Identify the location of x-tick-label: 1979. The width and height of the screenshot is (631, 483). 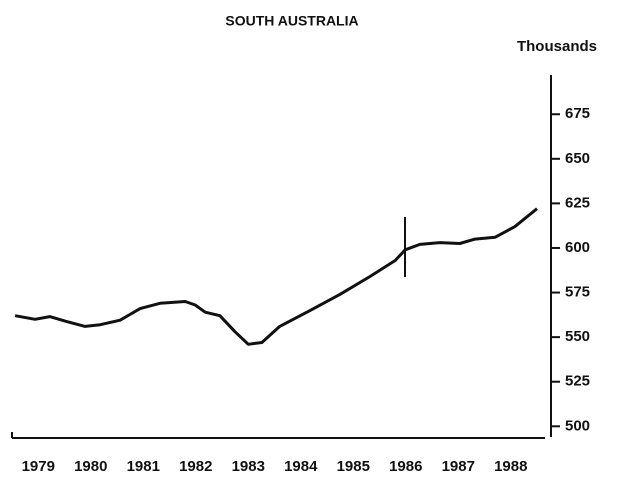
(38, 466).